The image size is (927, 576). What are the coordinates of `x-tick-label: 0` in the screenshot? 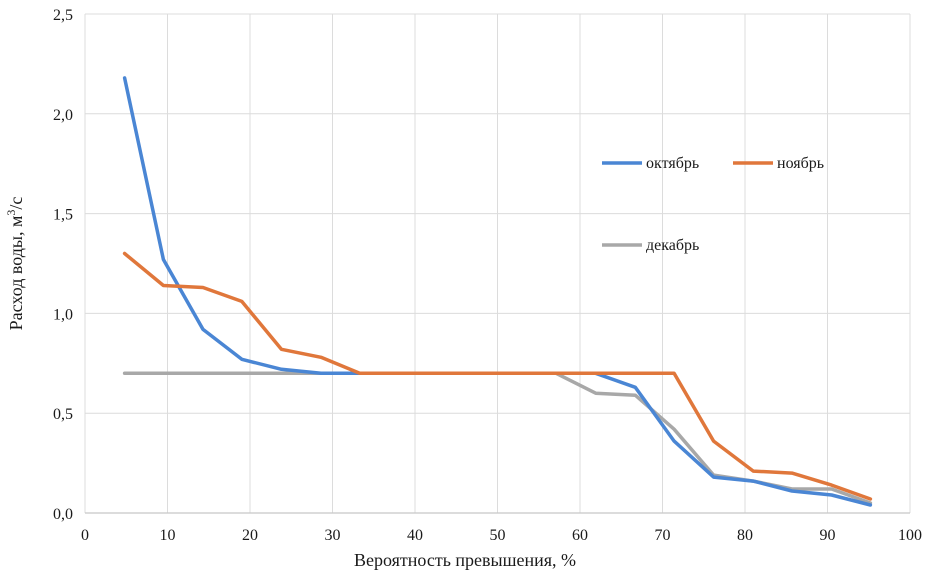 It's located at (85, 535).